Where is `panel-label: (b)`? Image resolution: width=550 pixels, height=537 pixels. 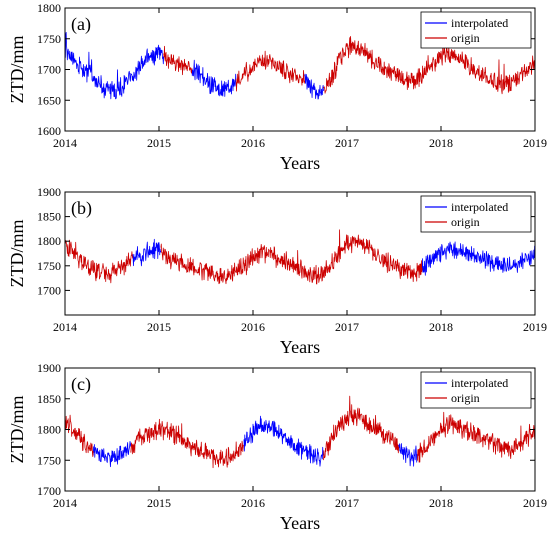 panel-label: (b) is located at coordinates (81, 208).